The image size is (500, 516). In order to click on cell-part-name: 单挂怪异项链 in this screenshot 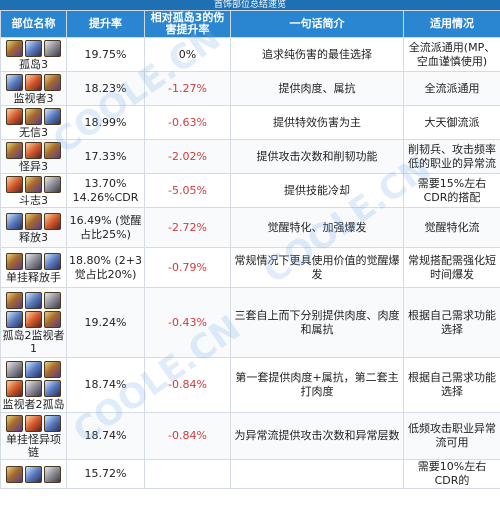, I will do `click(33, 436)`.